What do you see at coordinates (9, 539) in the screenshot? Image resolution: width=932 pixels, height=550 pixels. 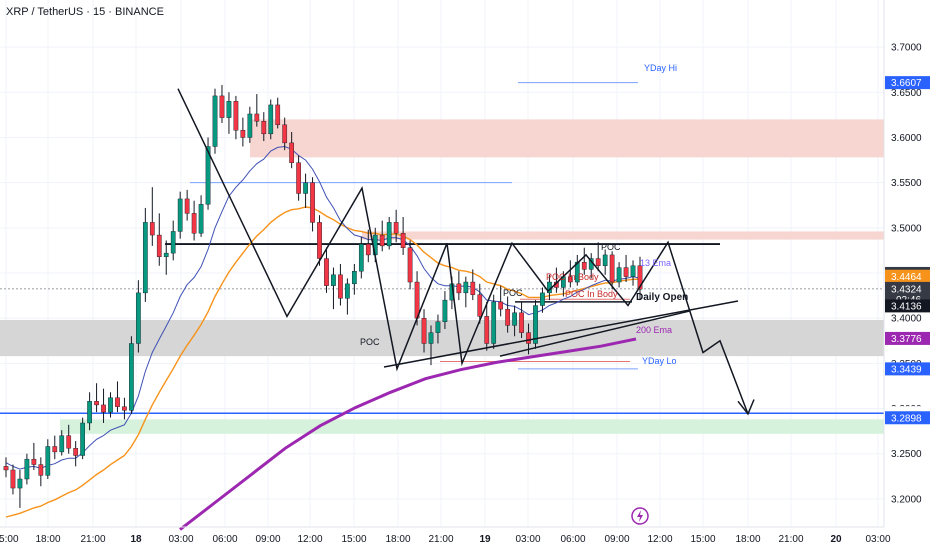 I see `time-tick-0: 15:00` at bounding box center [9, 539].